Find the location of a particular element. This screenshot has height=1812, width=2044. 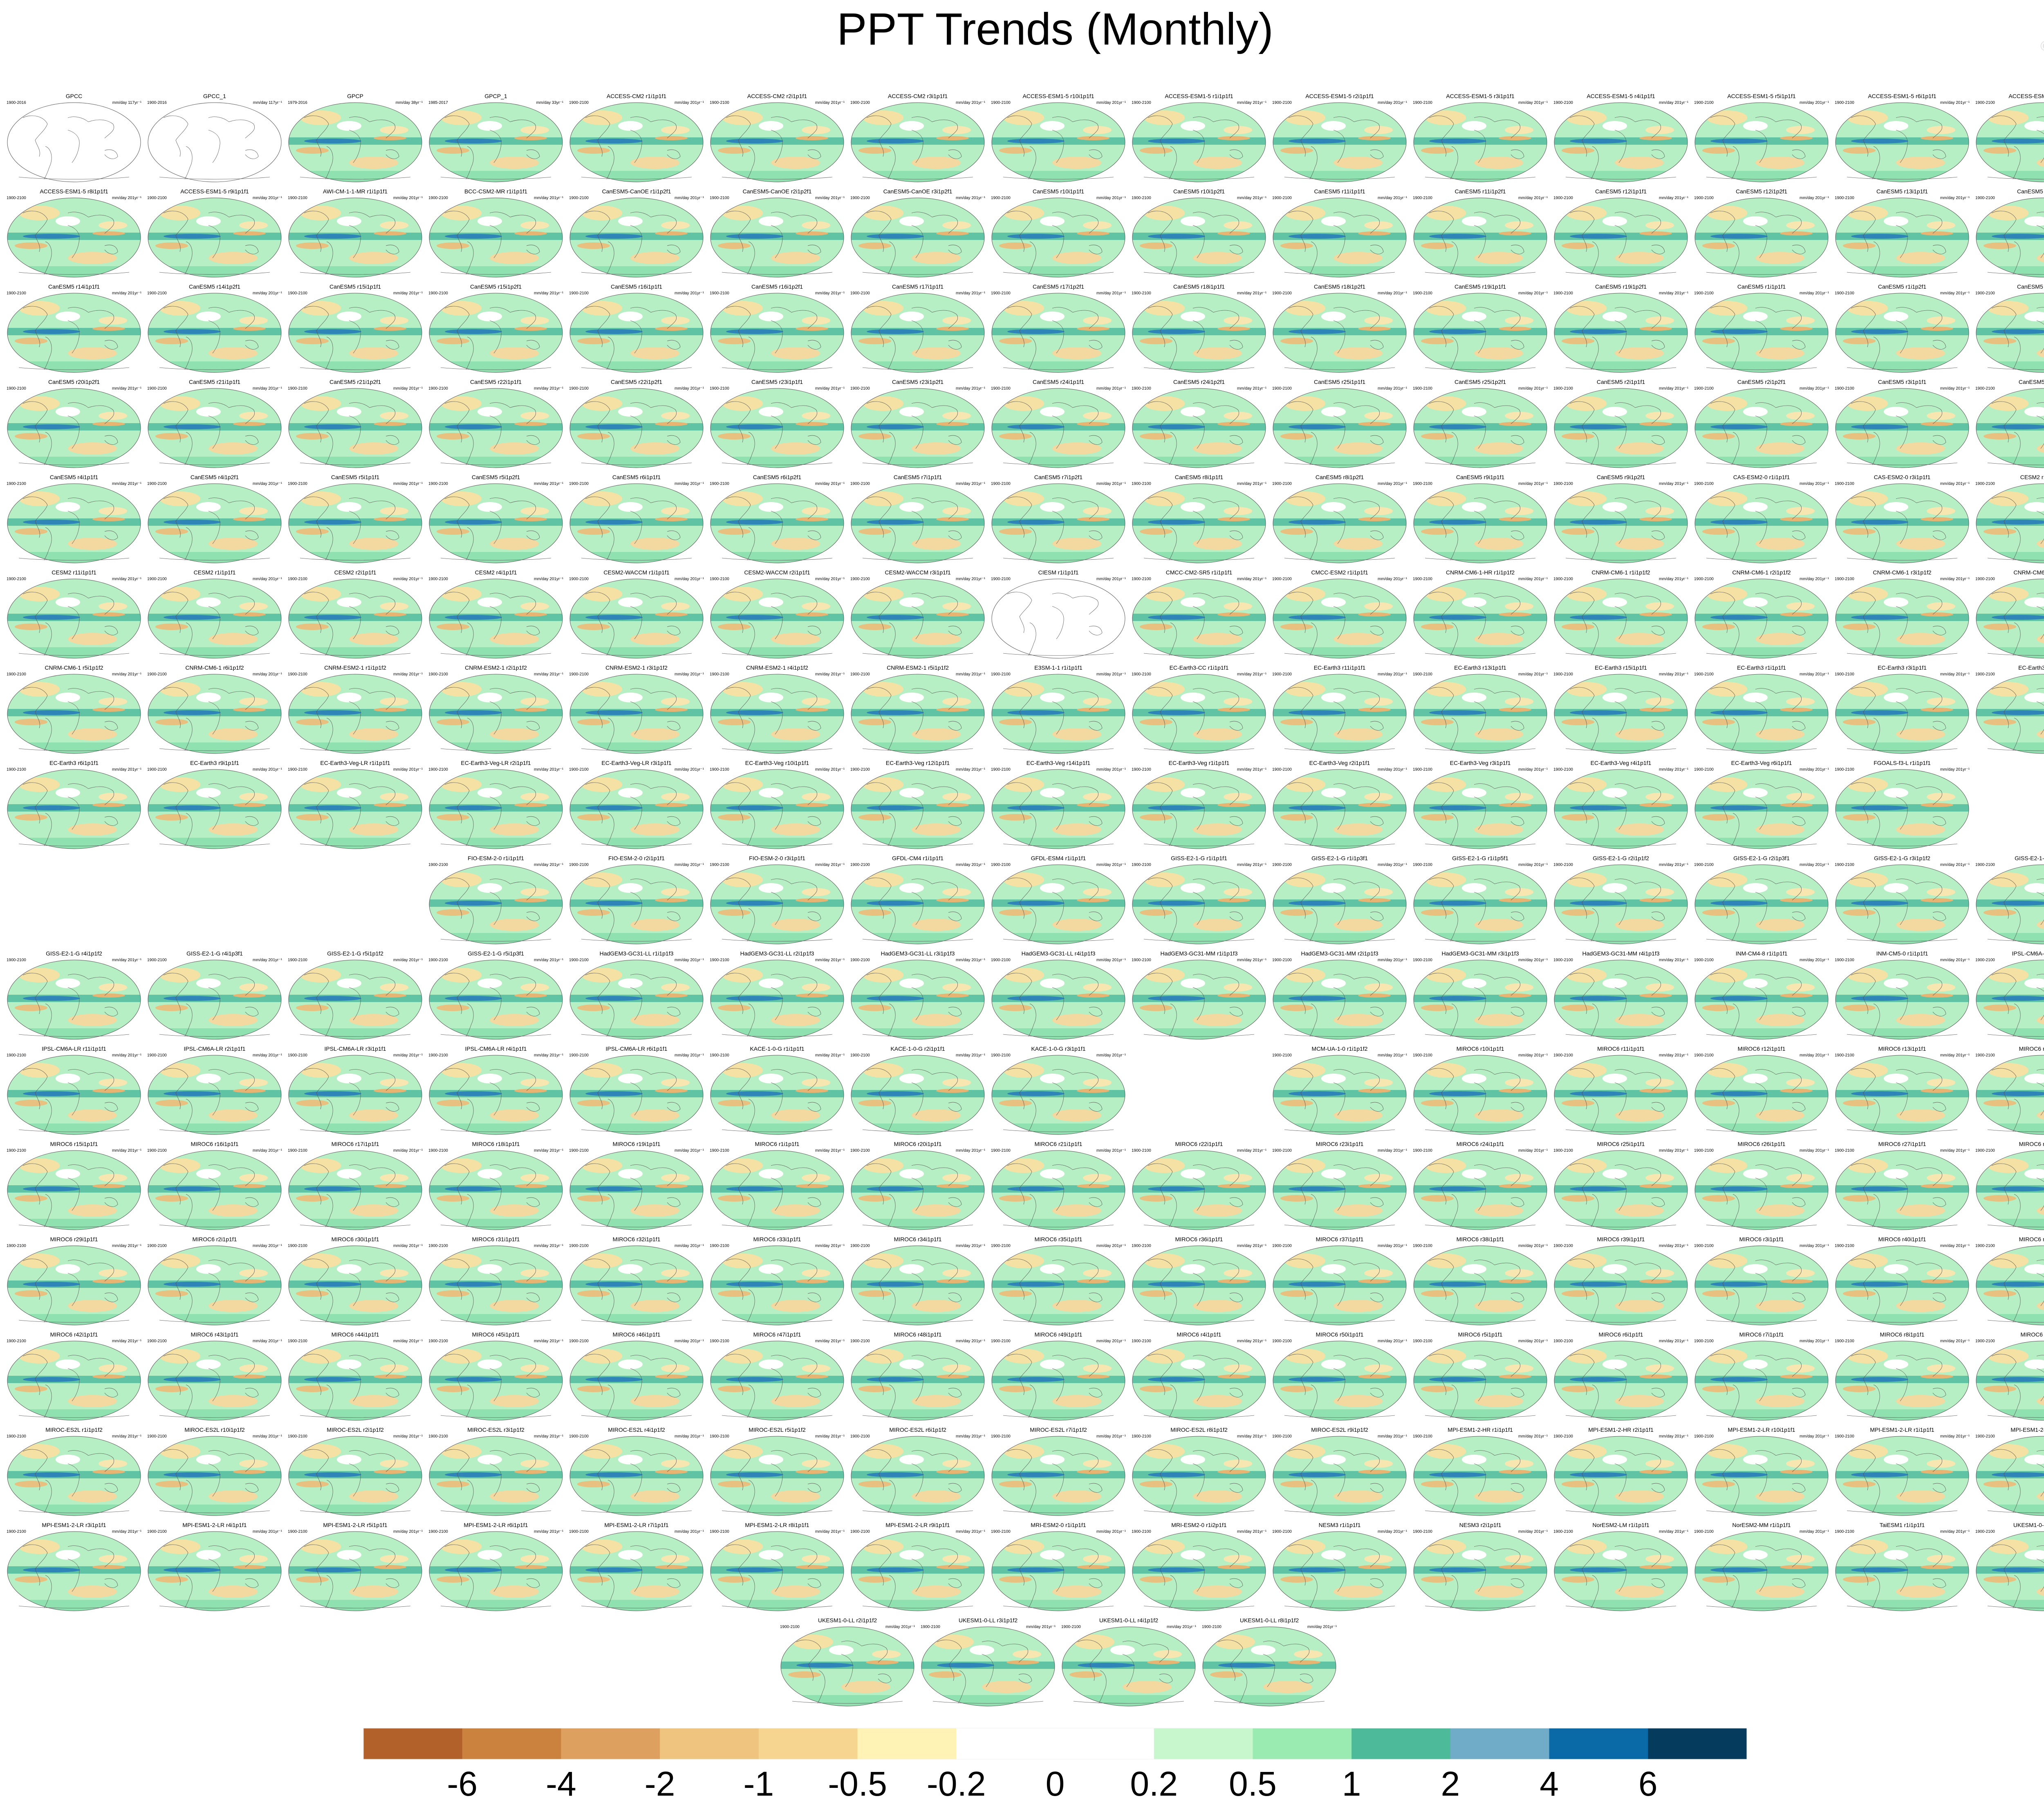

panel-title: GPCP is located at coordinates (355, 96).